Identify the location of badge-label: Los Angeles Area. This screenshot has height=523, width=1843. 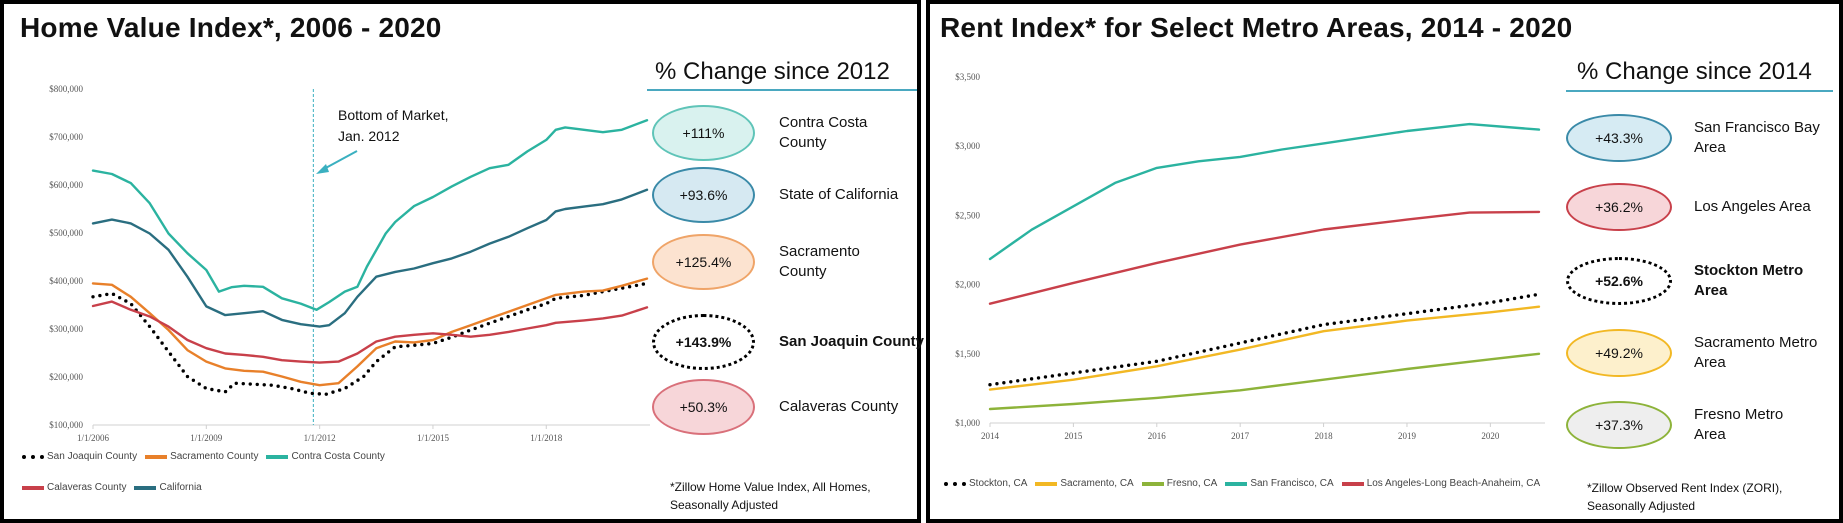
(1752, 207).